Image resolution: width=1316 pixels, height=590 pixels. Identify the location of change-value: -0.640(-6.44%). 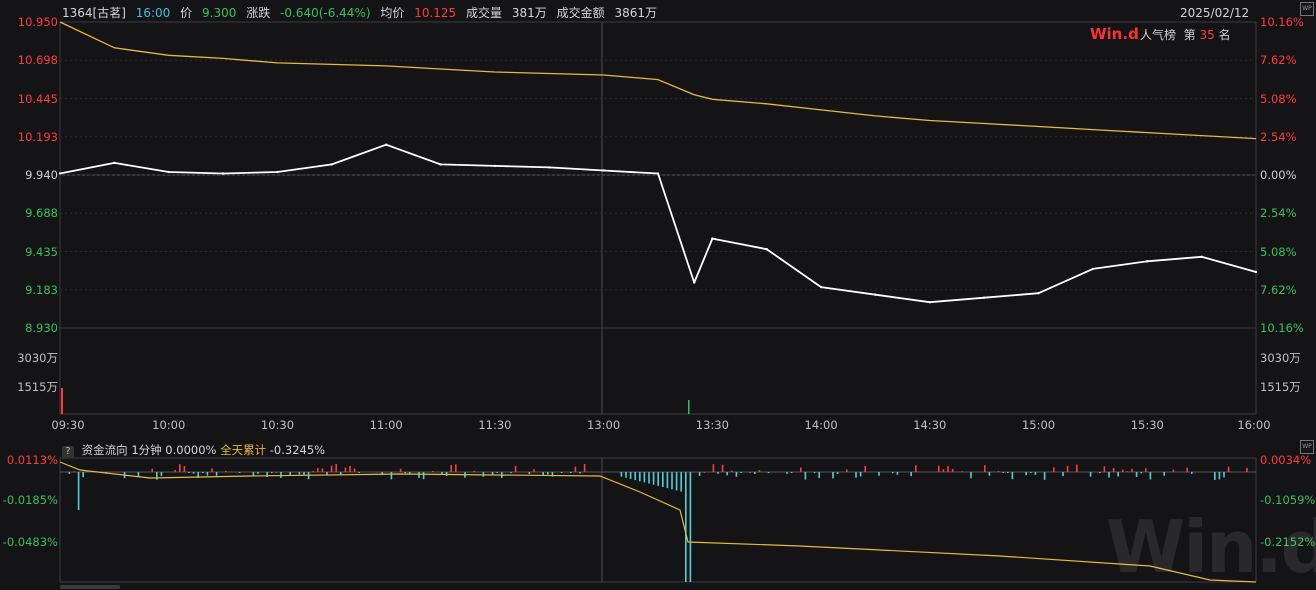
(325, 13).